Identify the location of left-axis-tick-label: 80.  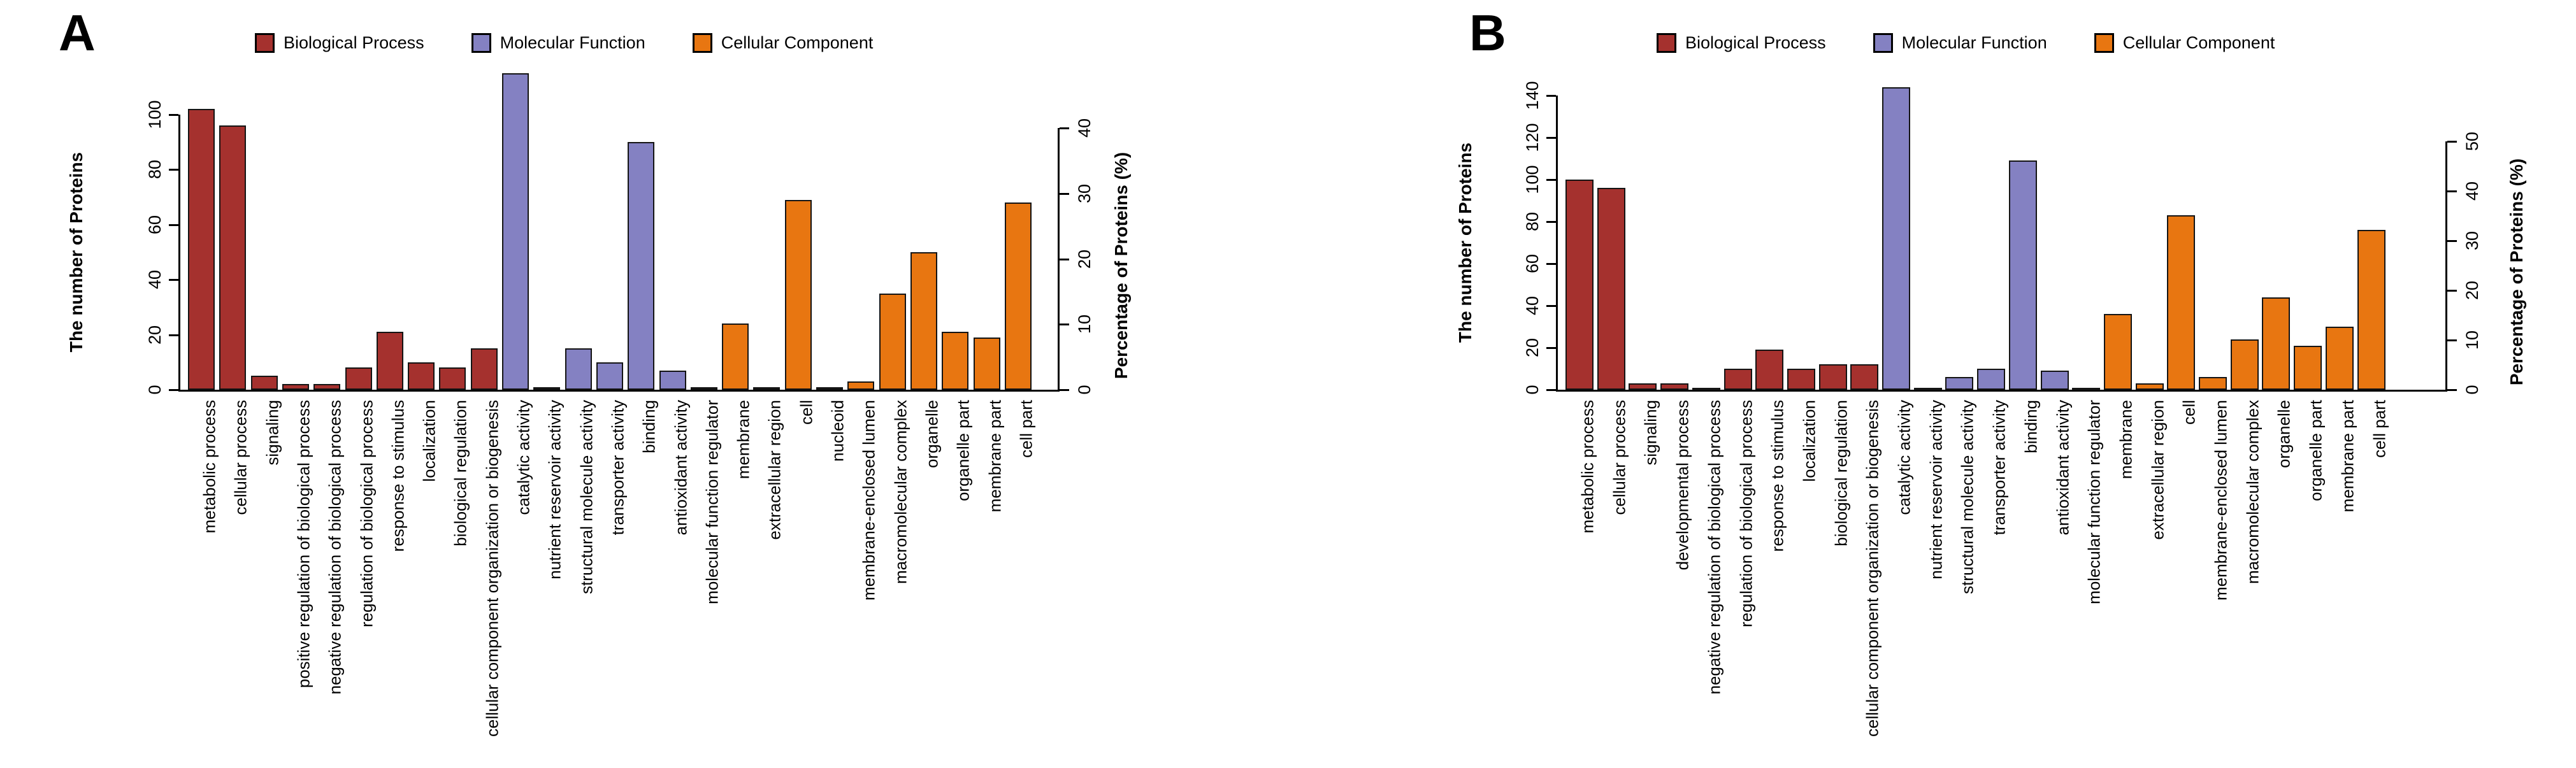
(154, 170).